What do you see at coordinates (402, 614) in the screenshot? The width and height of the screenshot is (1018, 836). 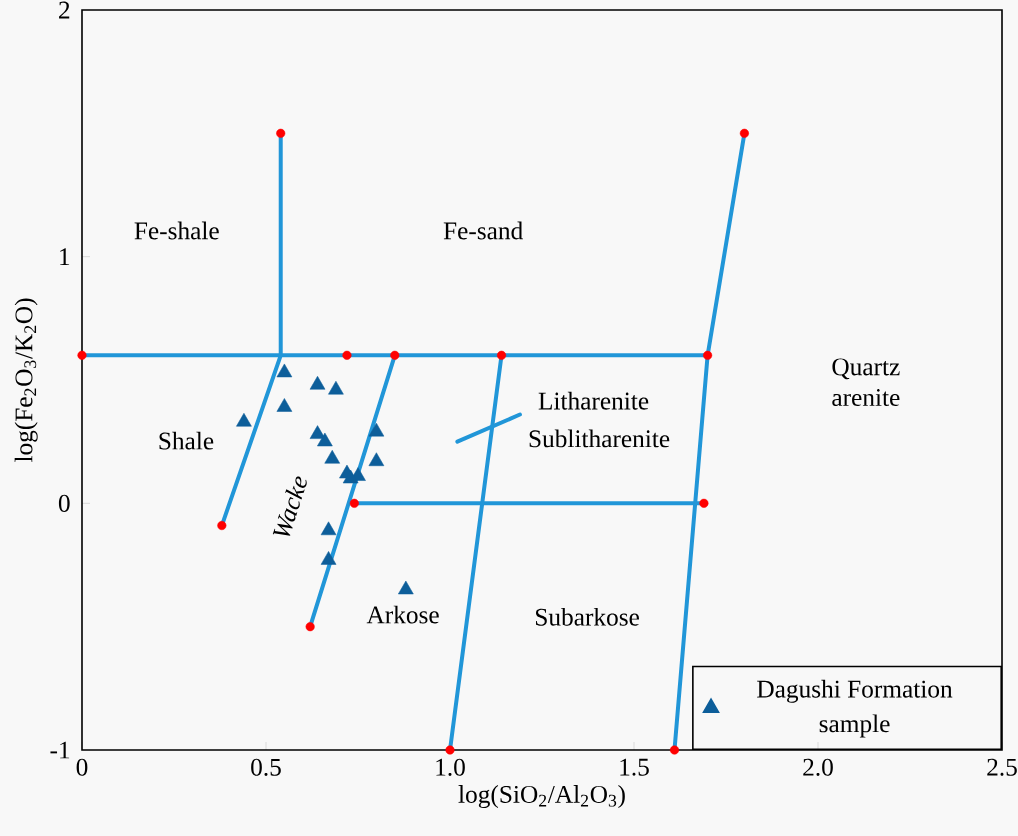 I see `annotation: Arkose` at bounding box center [402, 614].